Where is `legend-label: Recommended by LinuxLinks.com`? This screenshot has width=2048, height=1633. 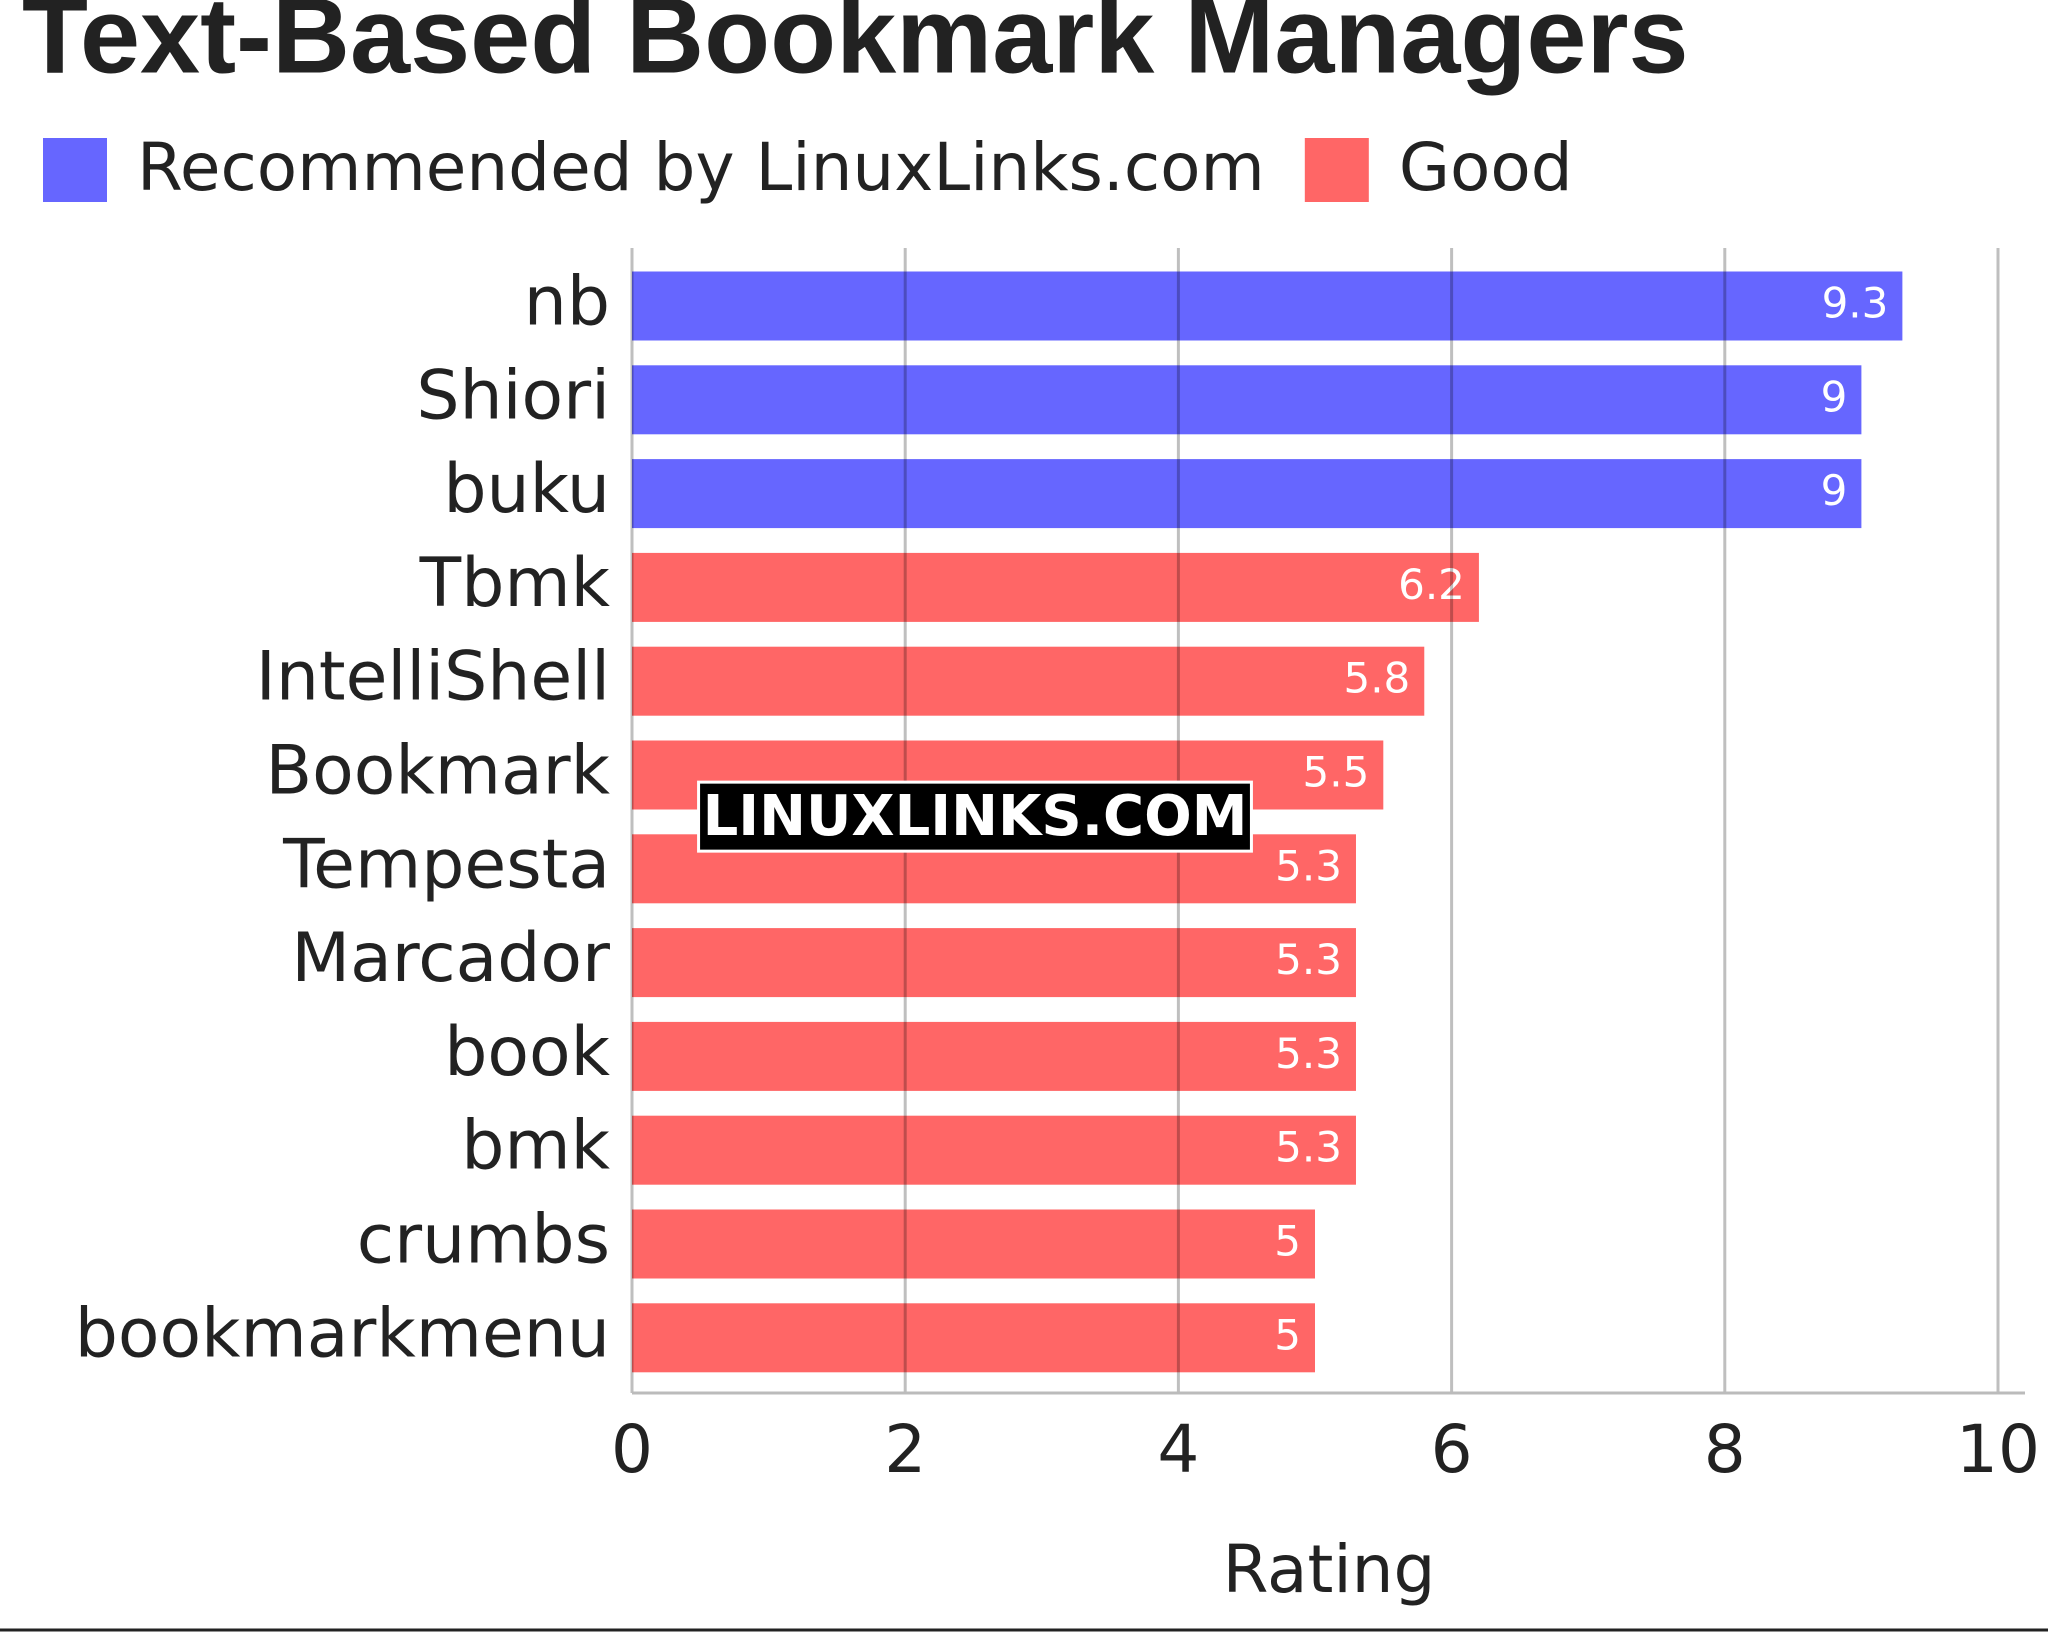
legend-label: Recommended by LinuxLinks.com is located at coordinates (701, 167).